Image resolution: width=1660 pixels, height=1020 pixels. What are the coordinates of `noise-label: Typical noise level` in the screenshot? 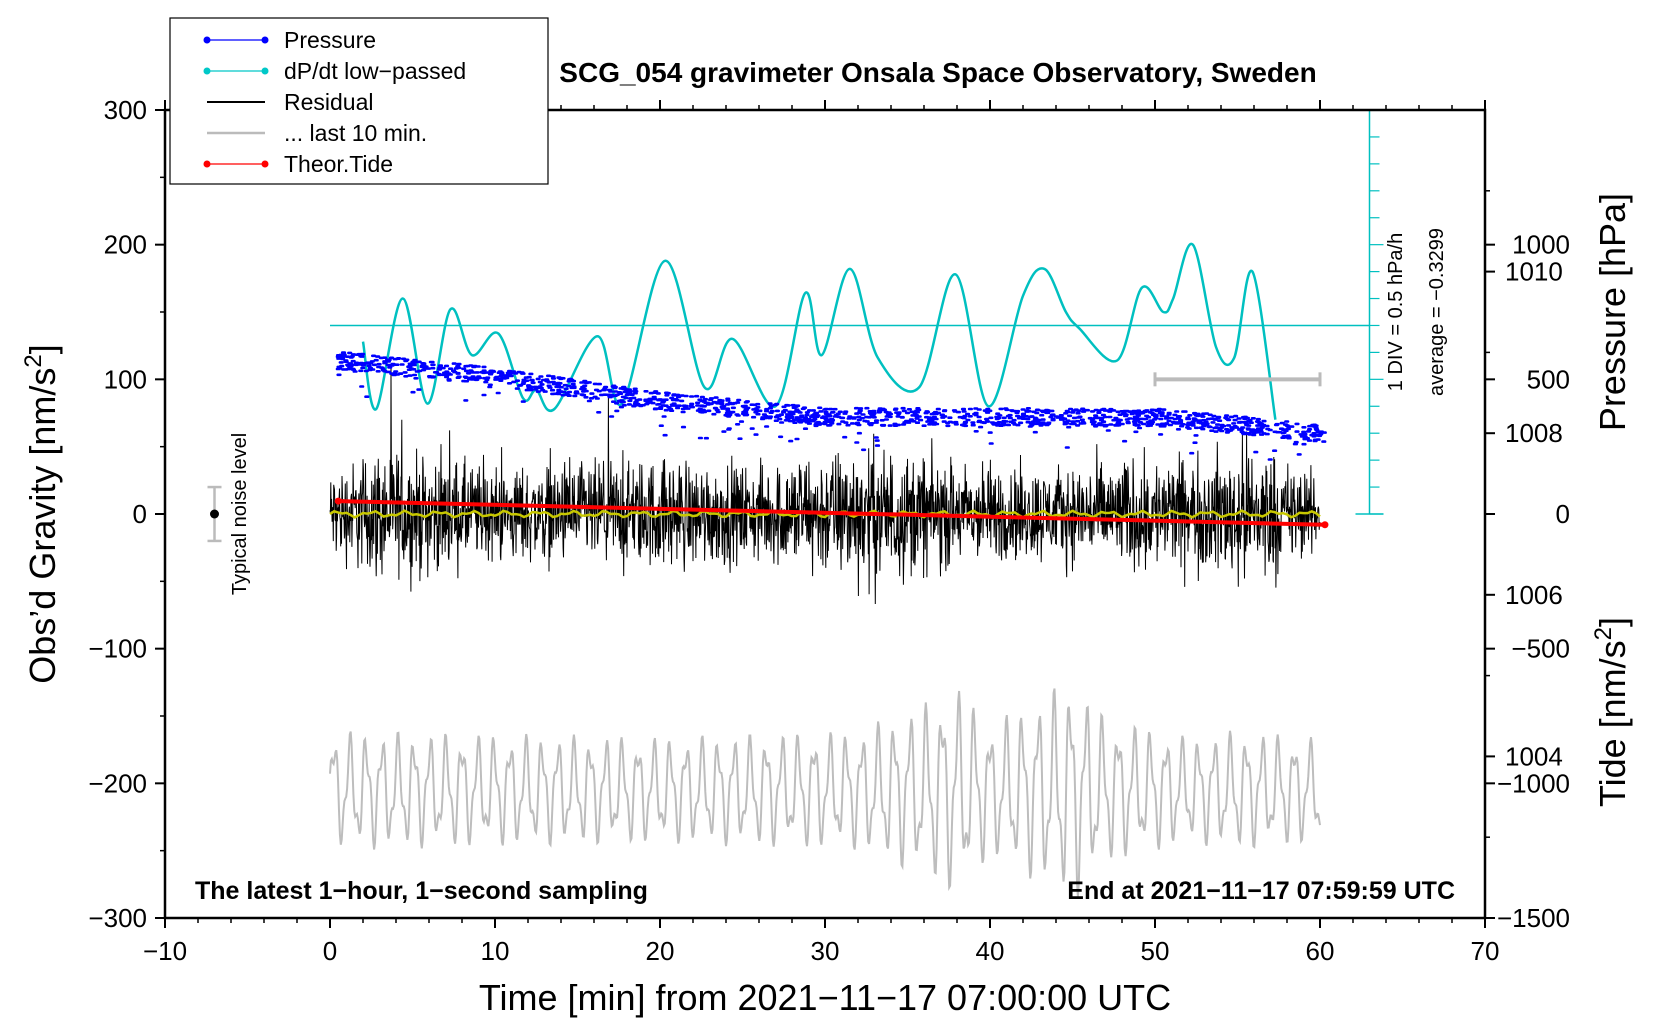 It's located at (240, 514).